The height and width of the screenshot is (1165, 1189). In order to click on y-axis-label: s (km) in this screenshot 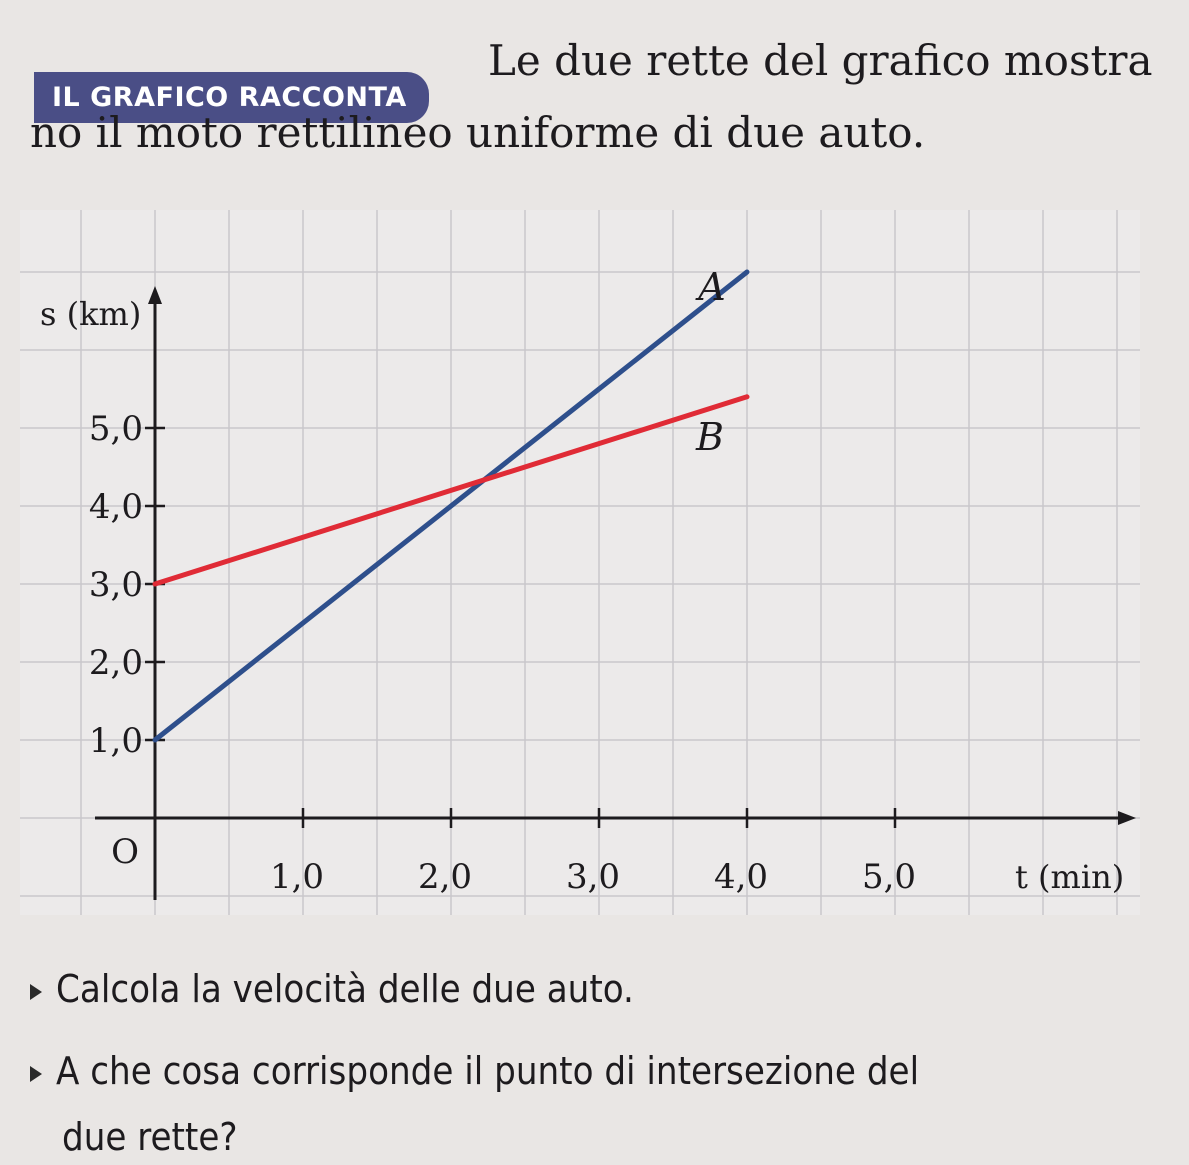, I will do `click(90, 314)`.